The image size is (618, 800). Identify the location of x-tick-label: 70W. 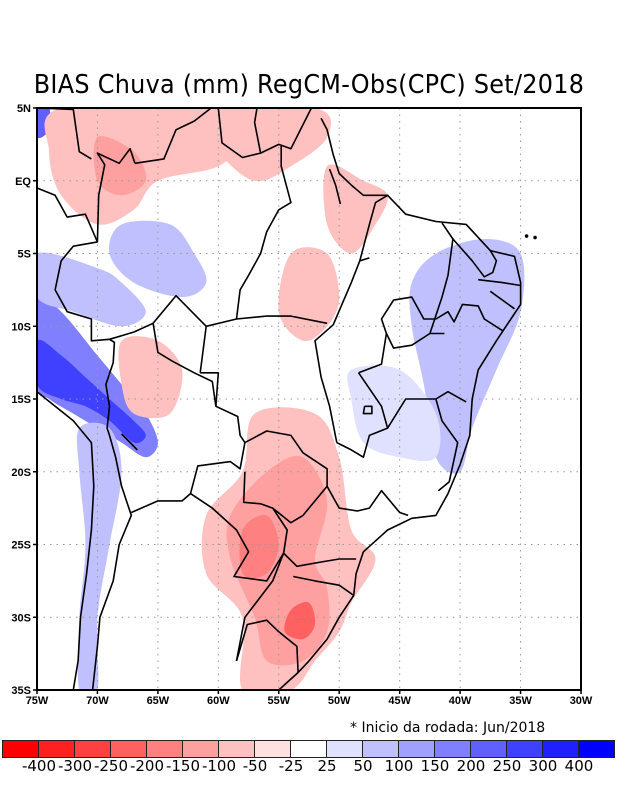
(97, 701).